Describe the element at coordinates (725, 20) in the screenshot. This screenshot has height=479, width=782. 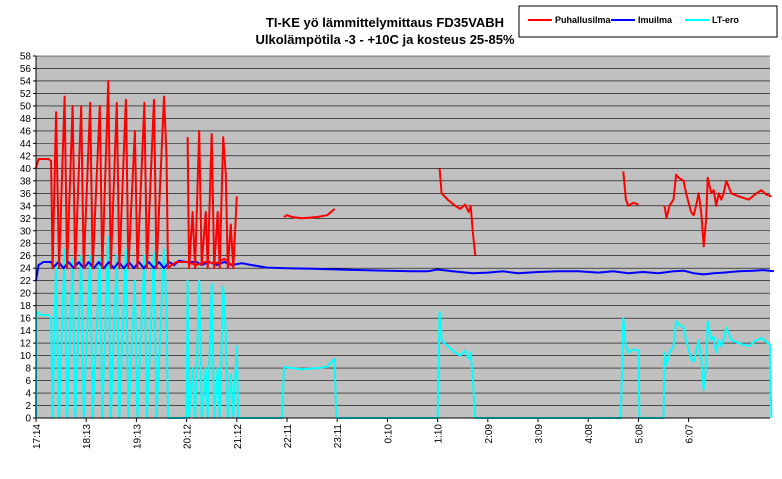
I see `legend-label-lt-ero: LT-ero` at that location.